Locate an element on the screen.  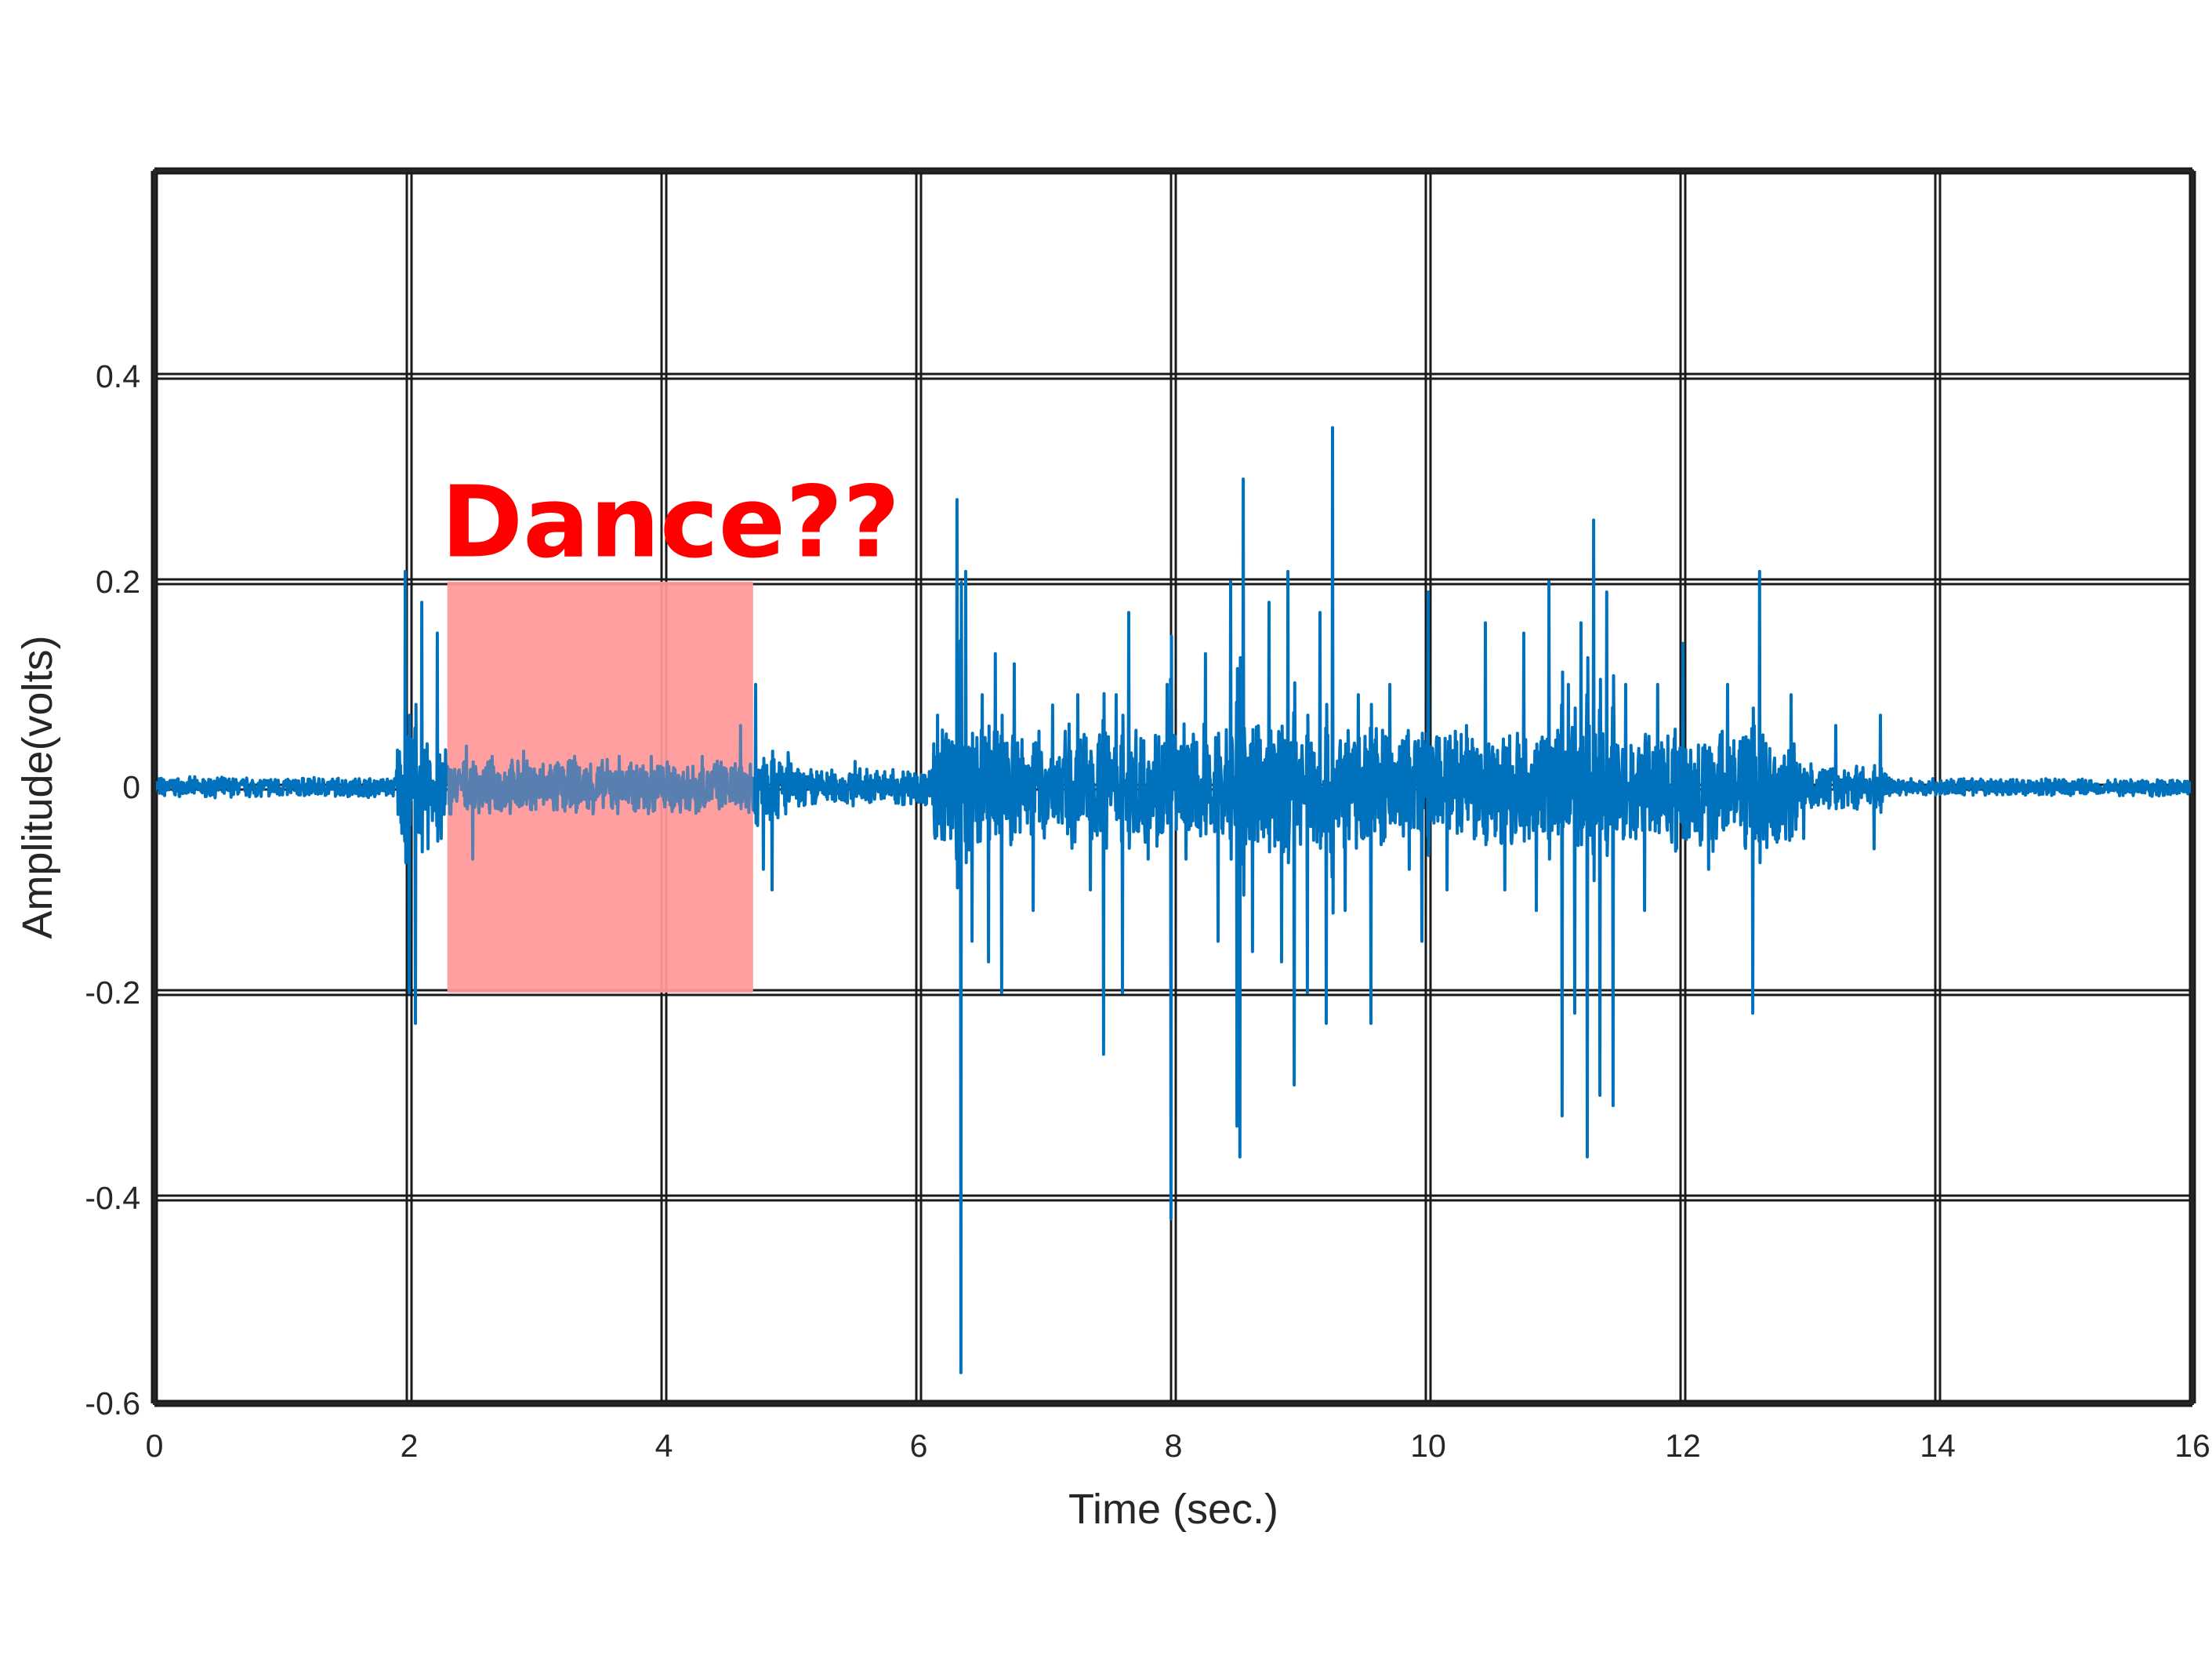
x-tick-labels: 0 2 4 6 8 10 12 14 16 is located at coordinates (1178, 1446).